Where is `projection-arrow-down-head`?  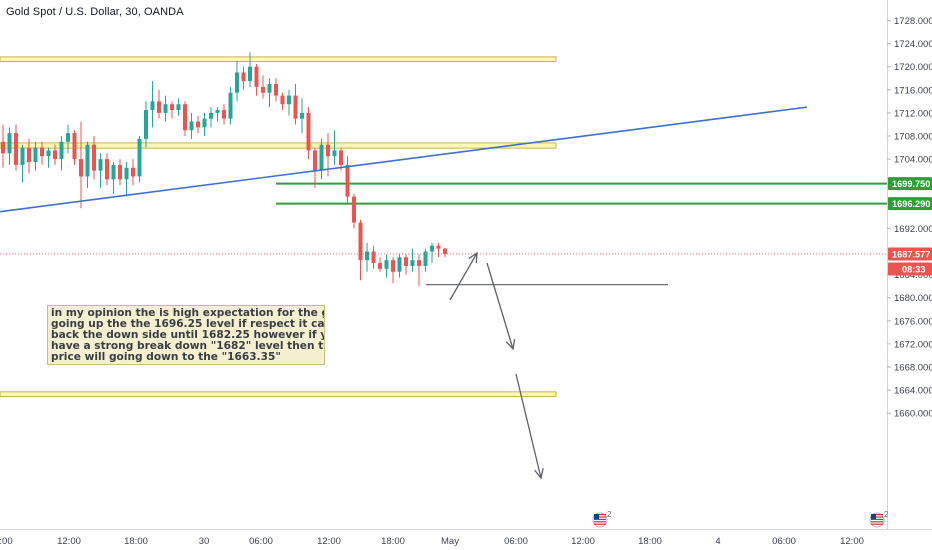
projection-arrow-down-head is located at coordinates (510, 345).